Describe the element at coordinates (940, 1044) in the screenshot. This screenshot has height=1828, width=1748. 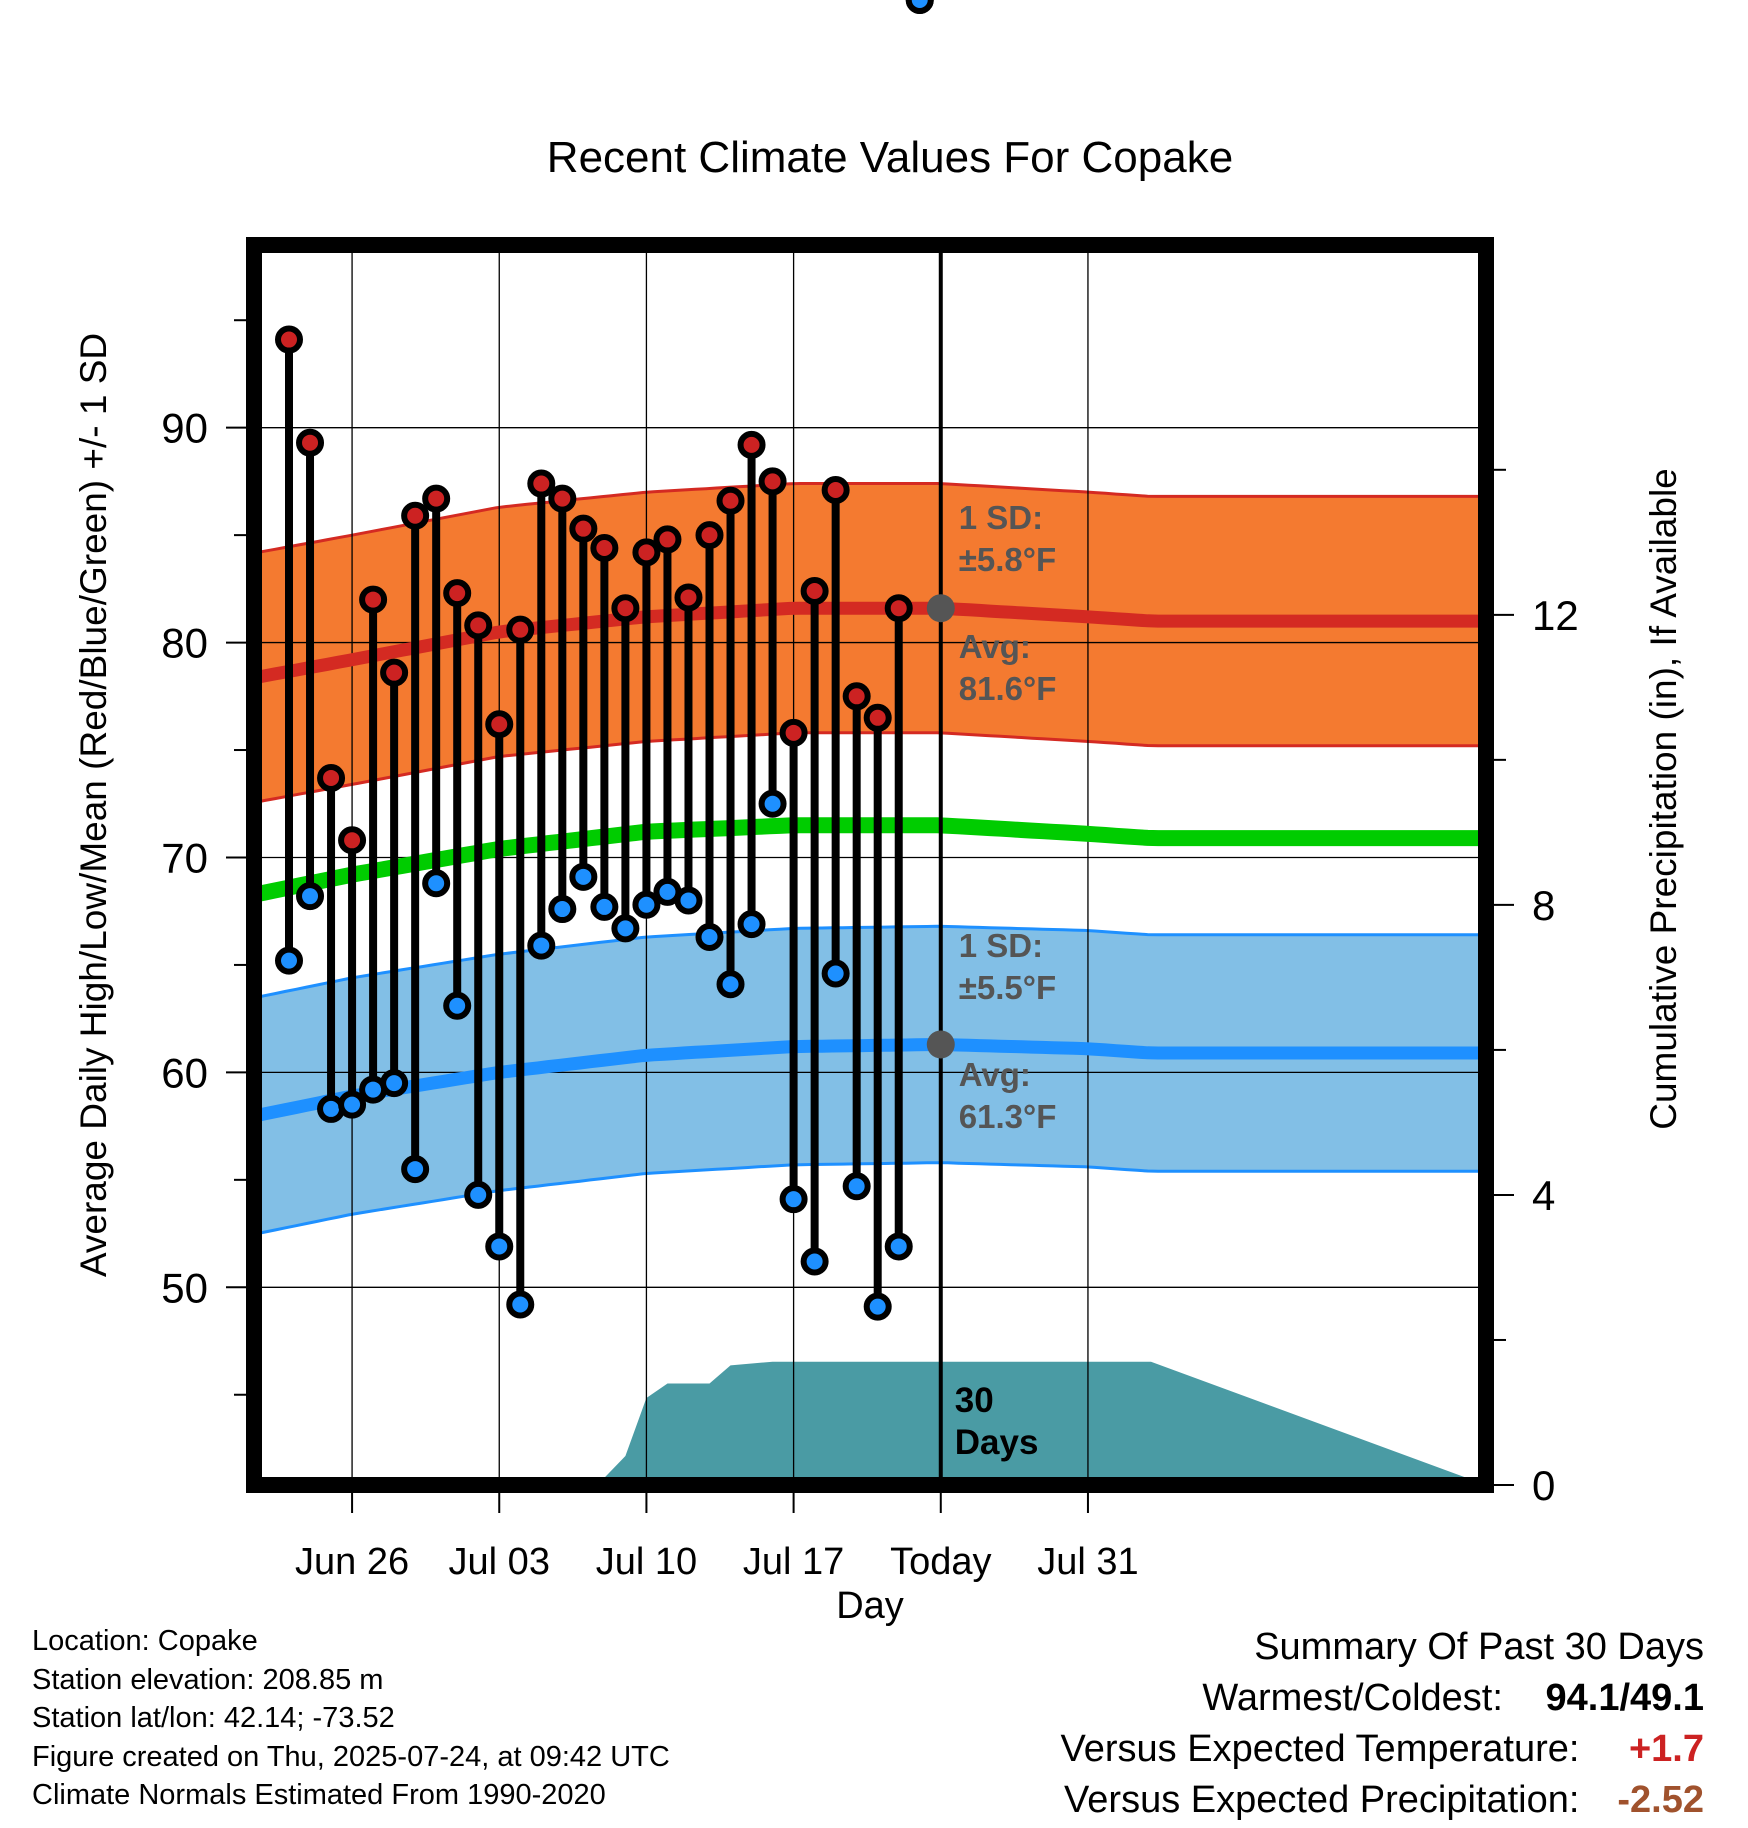
I see `low-avg-marker` at that location.